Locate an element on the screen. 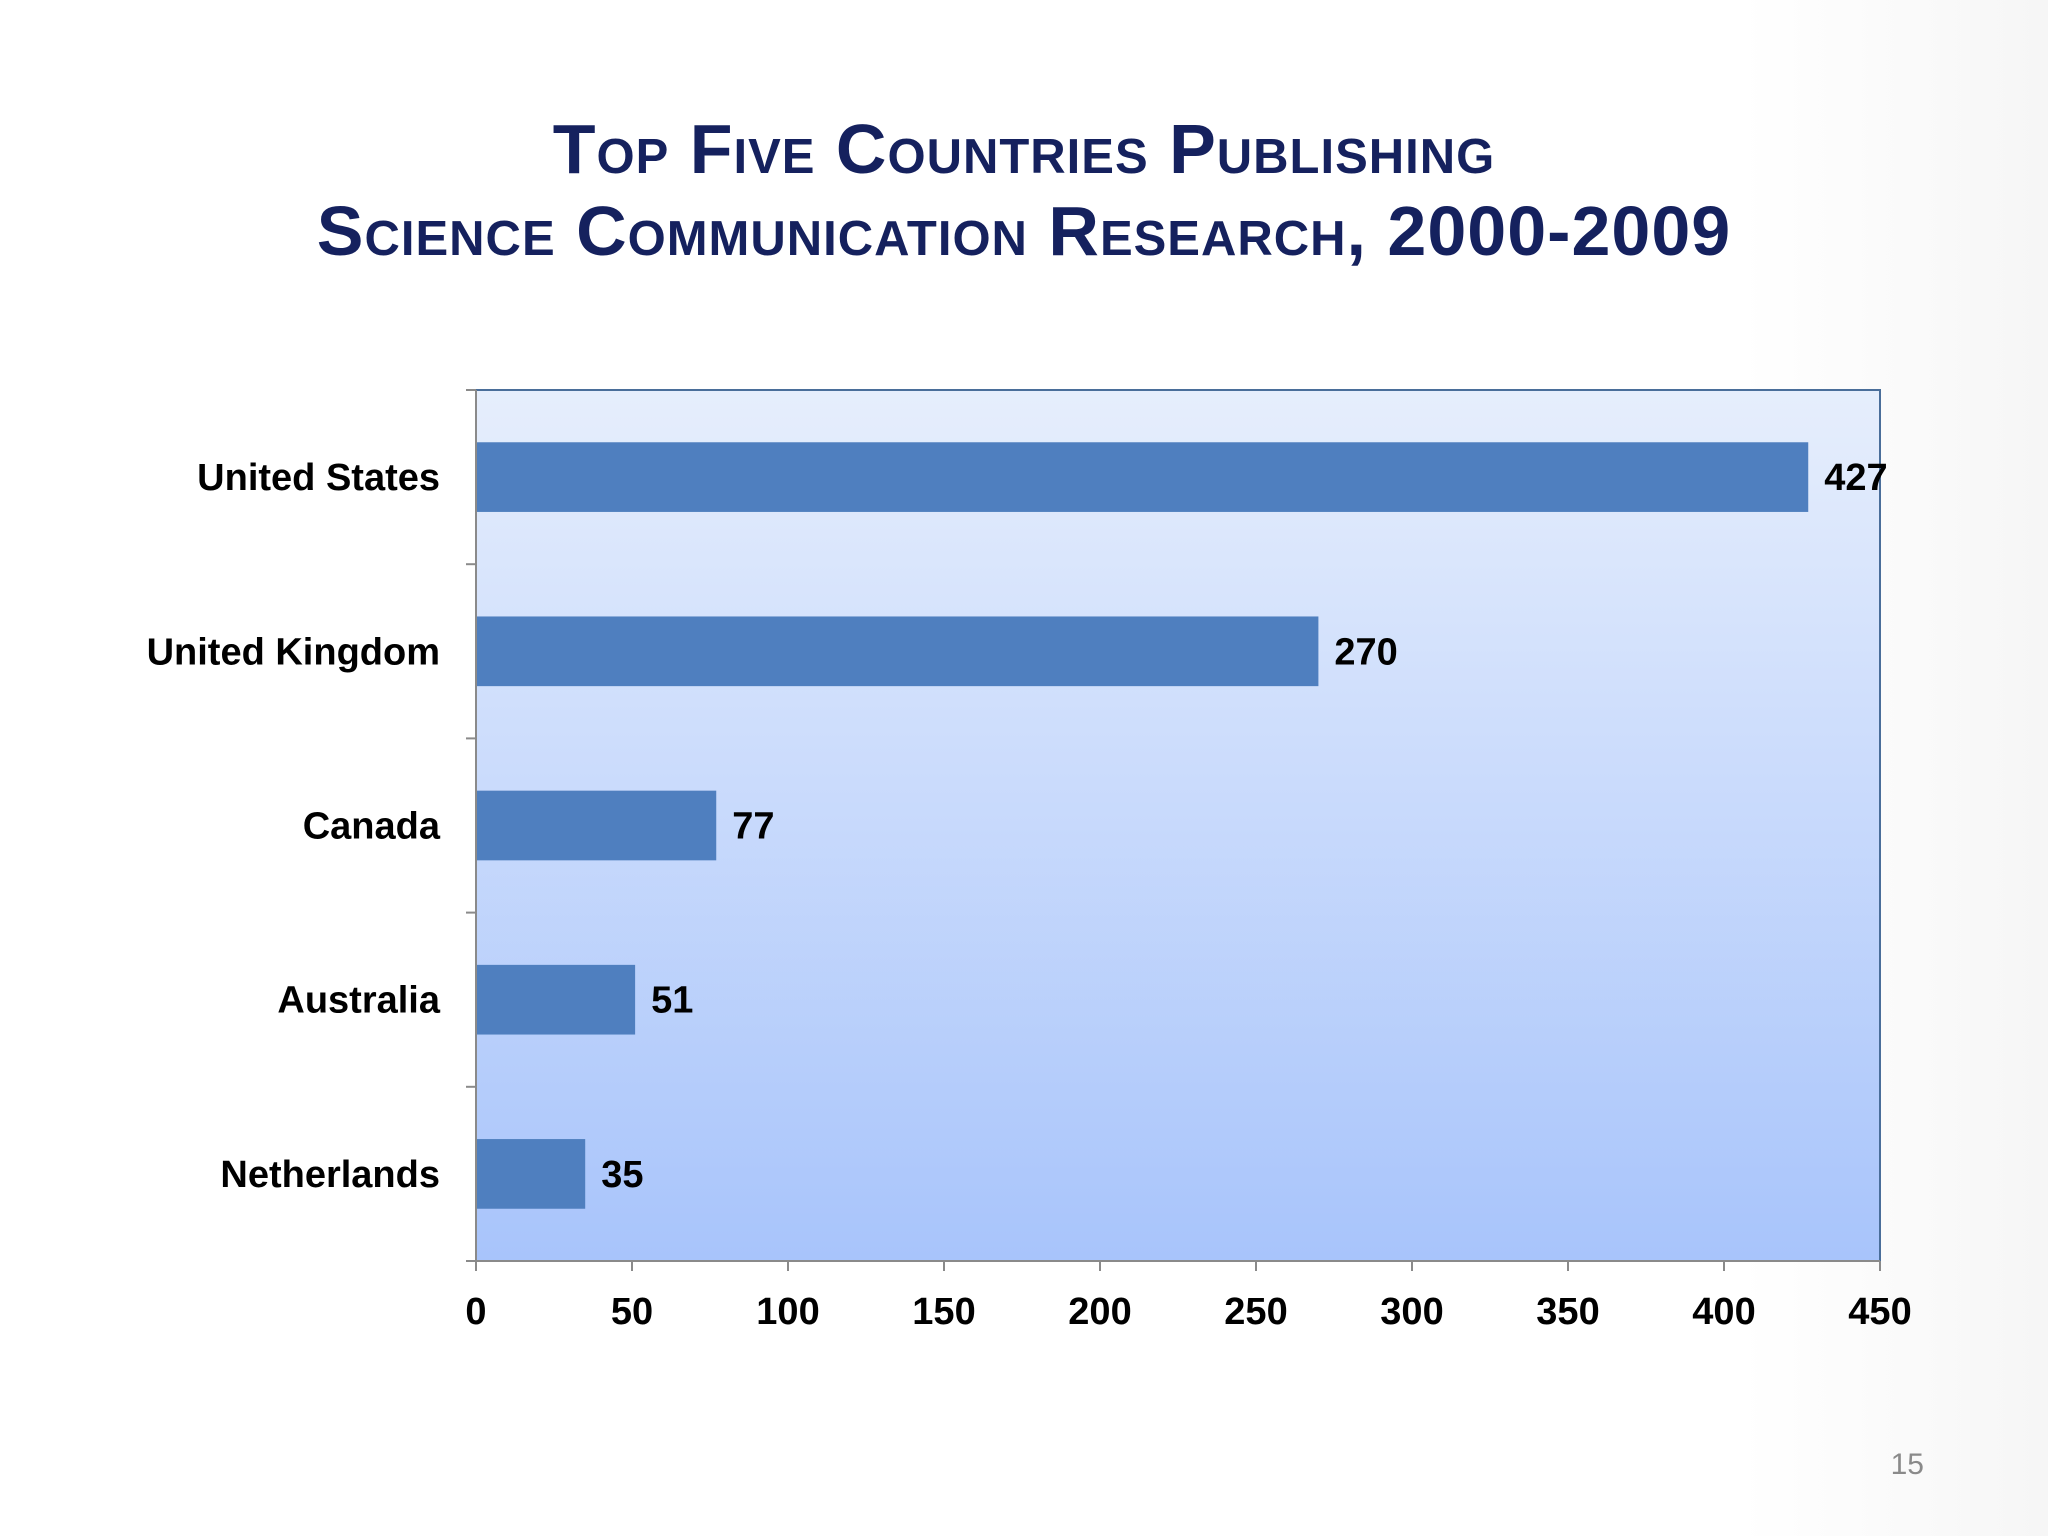 The height and width of the screenshot is (1536, 2048). bar-united-kingdom is located at coordinates (897, 651).